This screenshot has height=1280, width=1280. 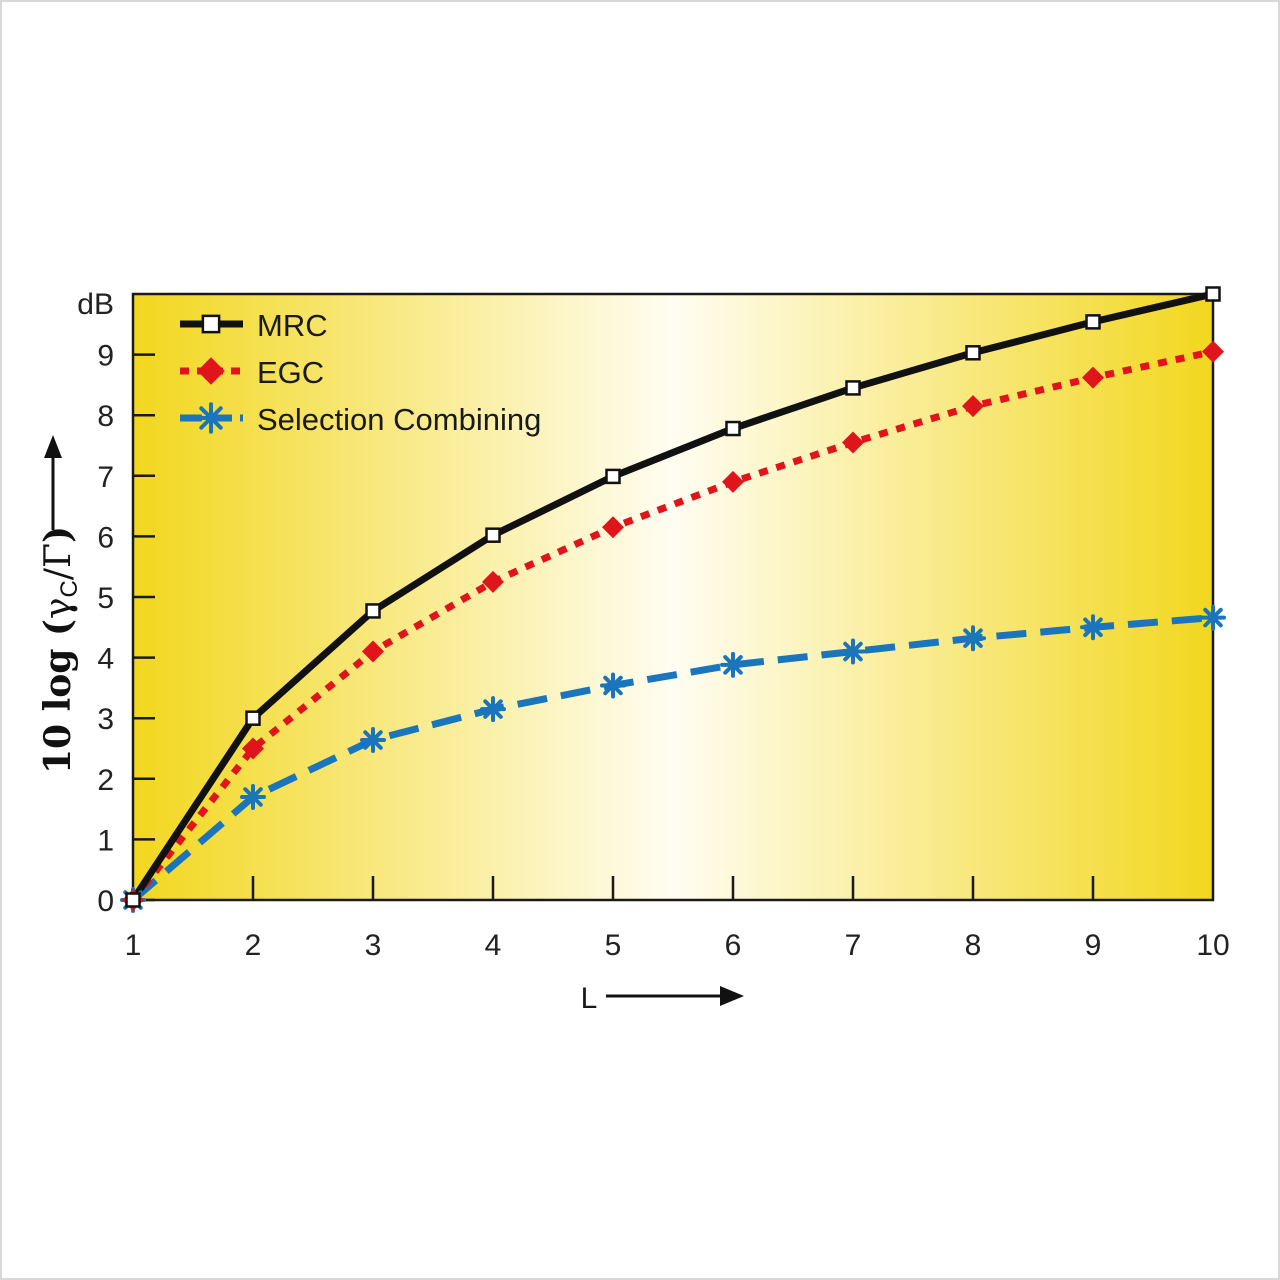 I want to click on y-tick-label: 4, so click(x=105, y=659).